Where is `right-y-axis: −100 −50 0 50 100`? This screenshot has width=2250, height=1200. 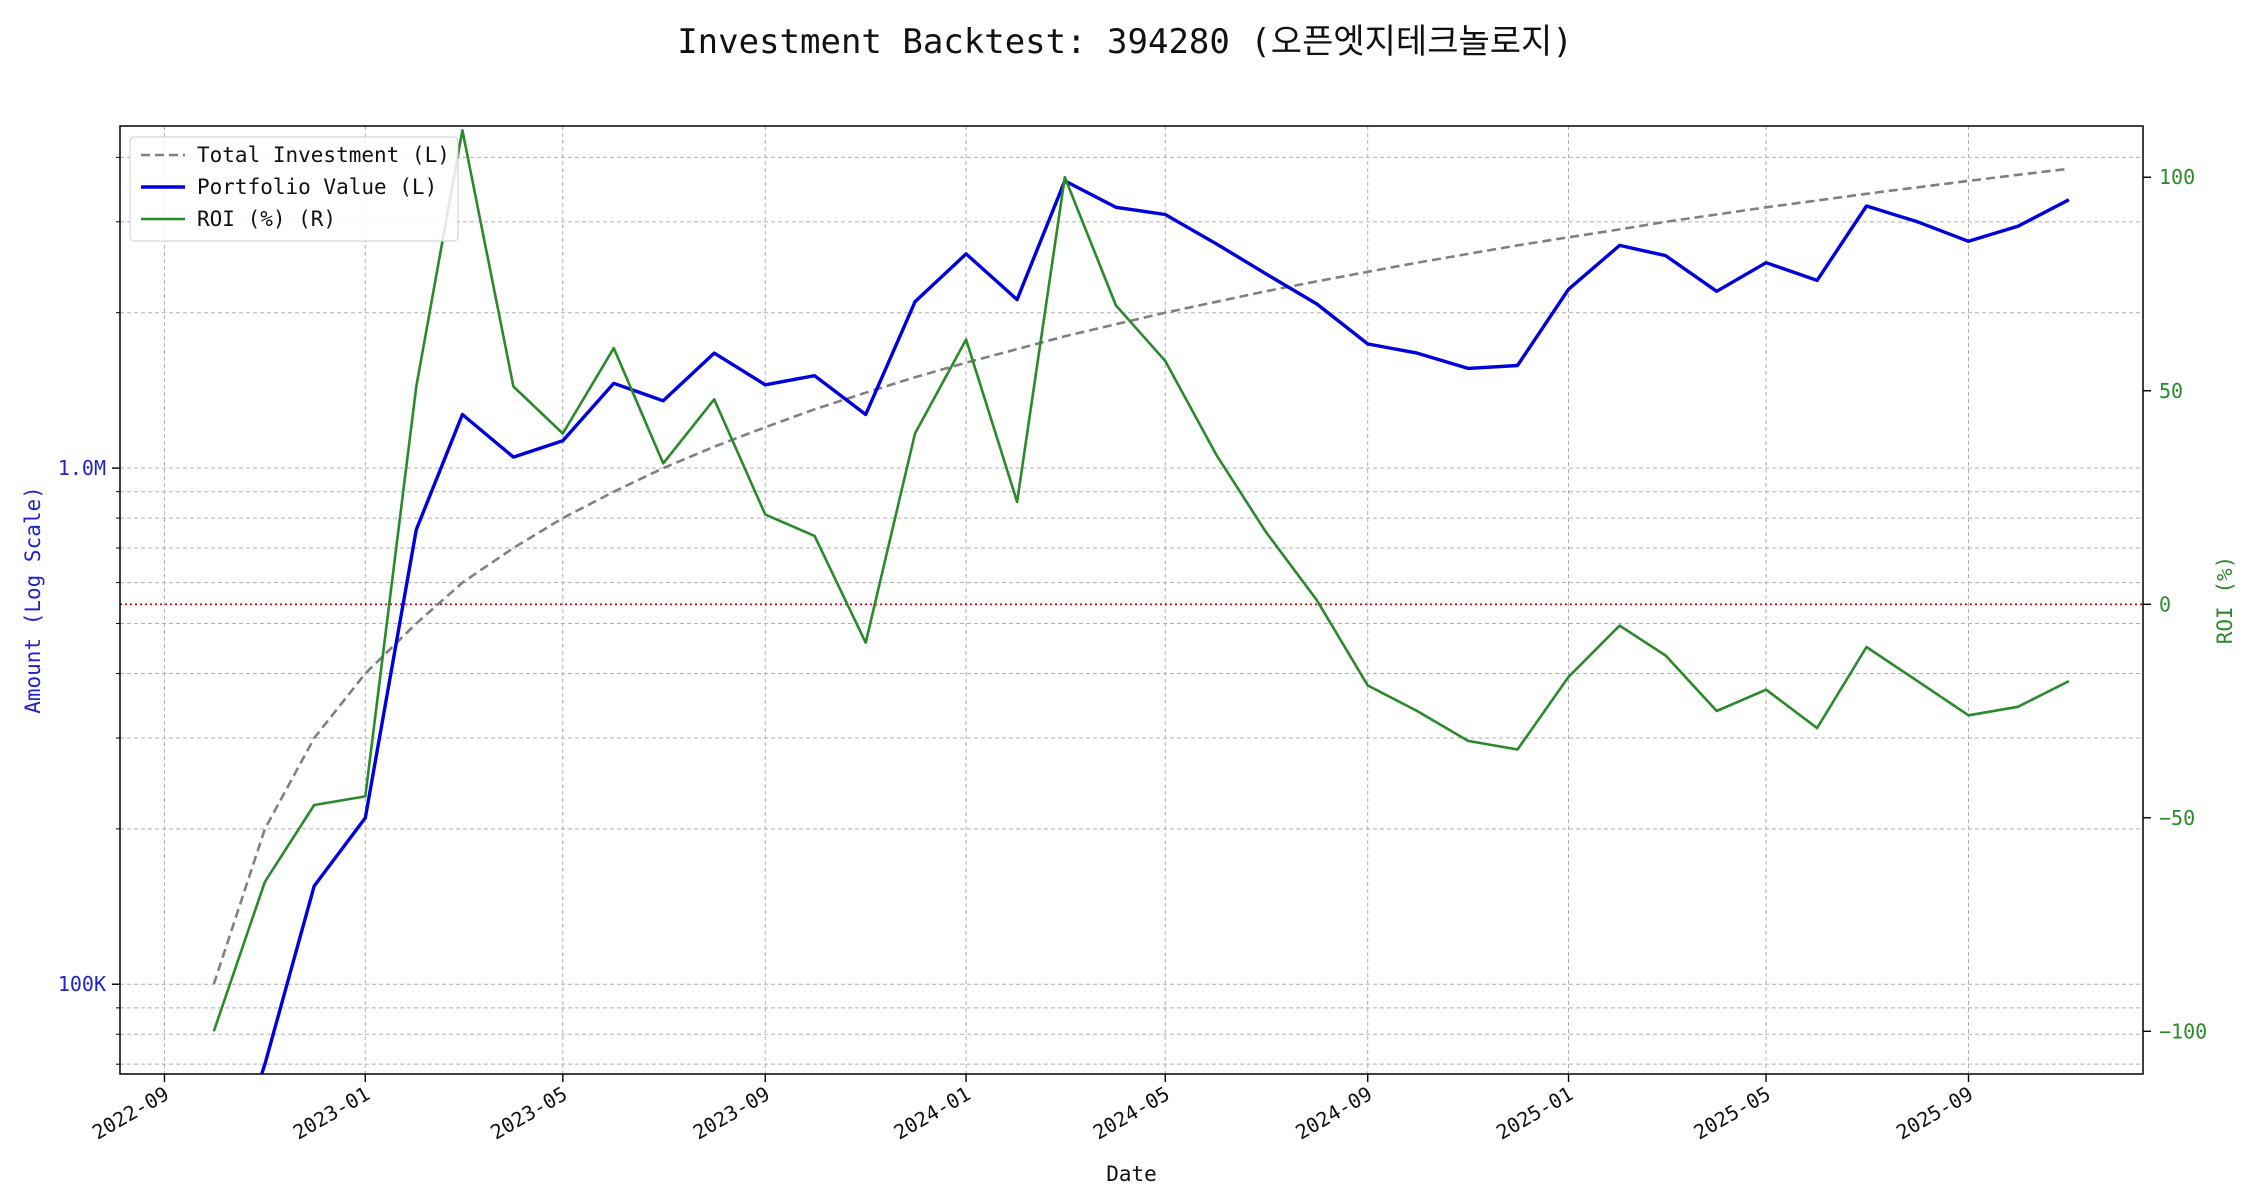
right-y-axis: −100 −50 0 50 100 is located at coordinates (2175, 604).